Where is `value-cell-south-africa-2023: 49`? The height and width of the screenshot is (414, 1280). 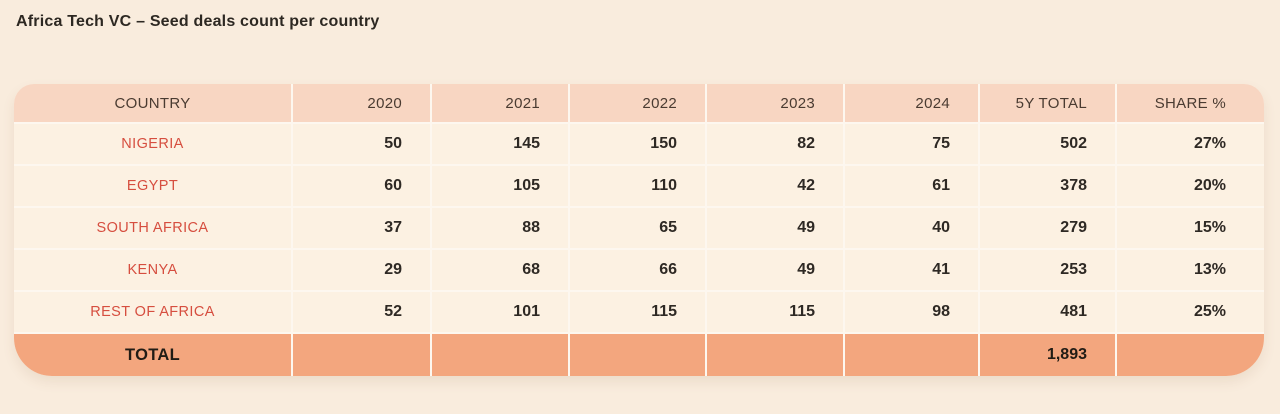 value-cell-south-africa-2023: 49 is located at coordinates (775, 228).